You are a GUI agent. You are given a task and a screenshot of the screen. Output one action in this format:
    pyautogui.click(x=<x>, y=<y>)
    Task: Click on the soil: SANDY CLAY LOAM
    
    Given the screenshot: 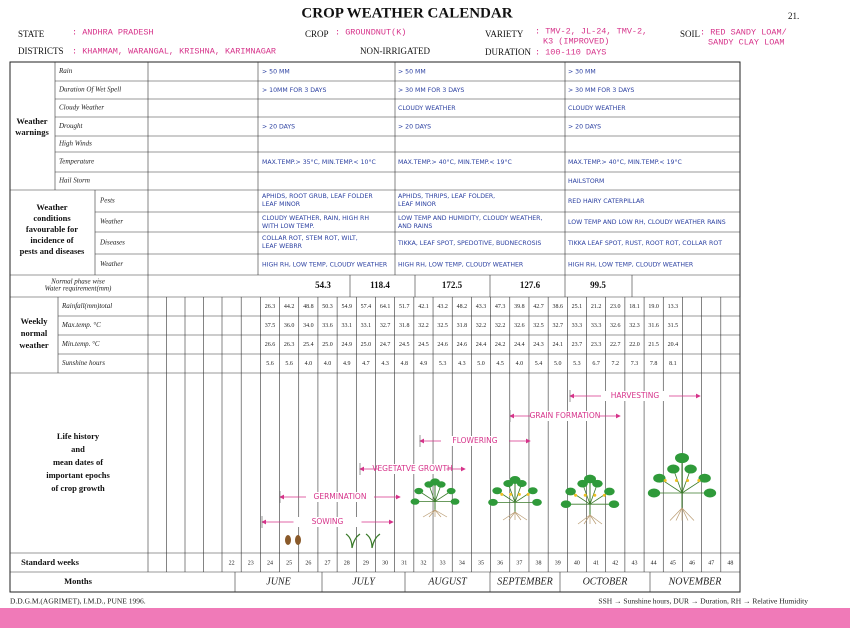 What is the action you would take?
    pyautogui.click(x=746, y=42)
    